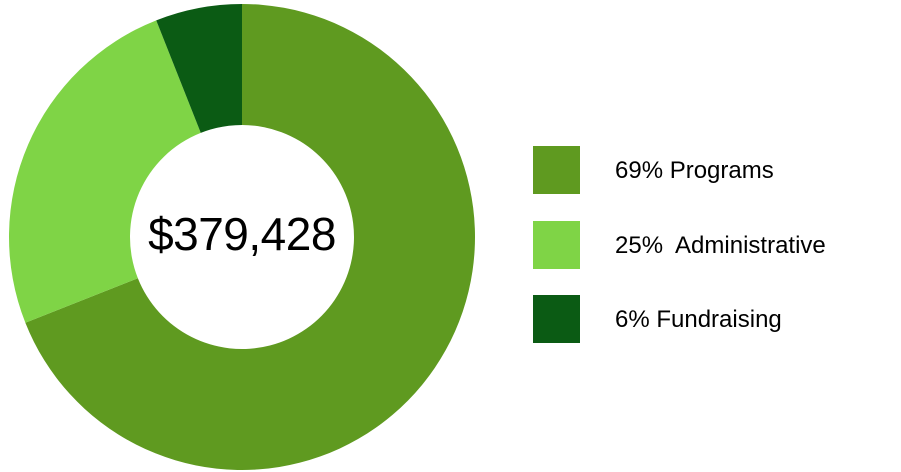 The image size is (901, 472). Describe the element at coordinates (556, 245) in the screenshot. I see `legend-swatch-administrative` at that location.